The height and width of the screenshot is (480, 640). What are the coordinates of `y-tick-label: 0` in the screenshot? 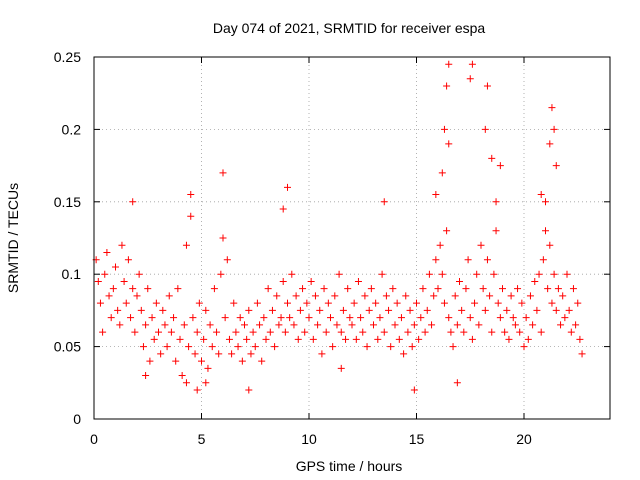 It's located at (77, 419).